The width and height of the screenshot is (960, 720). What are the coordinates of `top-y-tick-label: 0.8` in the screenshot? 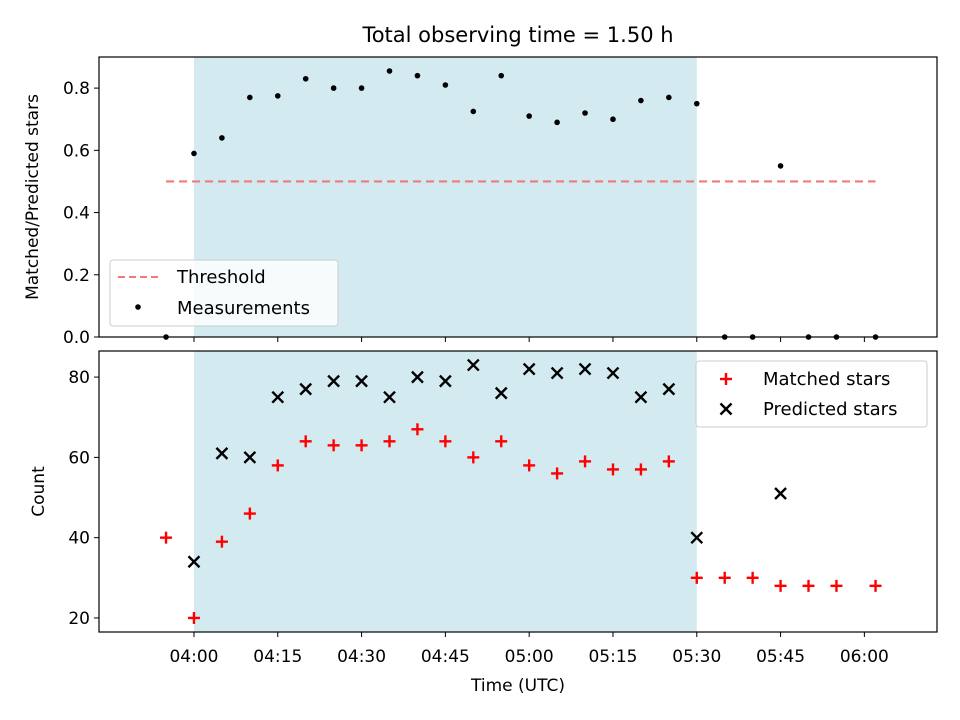 It's located at (76, 89).